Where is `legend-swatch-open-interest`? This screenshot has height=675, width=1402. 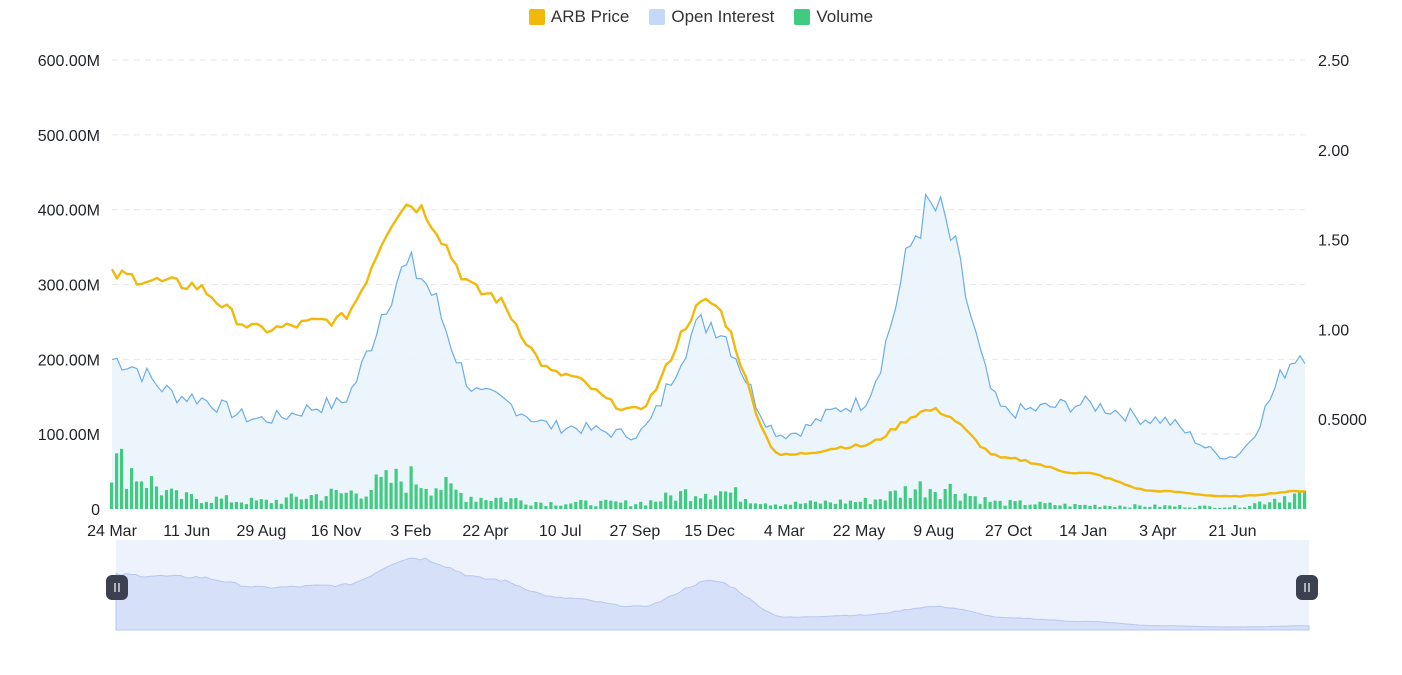 legend-swatch-open-interest is located at coordinates (657, 17).